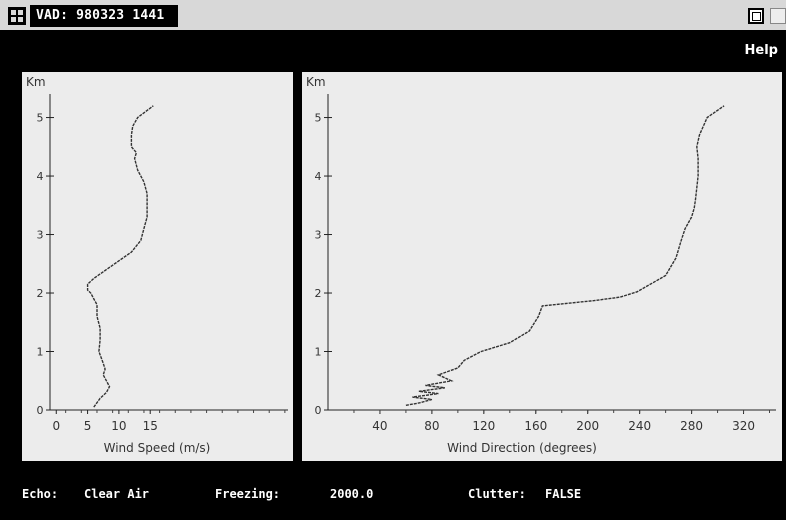  What do you see at coordinates (497, 494) in the screenshot?
I see `clutter-label: Clutter:` at bounding box center [497, 494].